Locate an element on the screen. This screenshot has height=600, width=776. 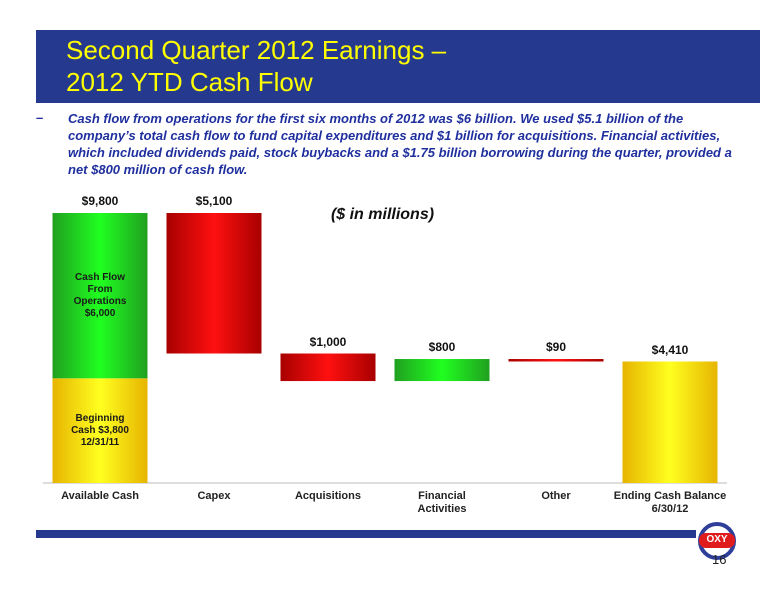
footer-band is located at coordinates (366, 534).